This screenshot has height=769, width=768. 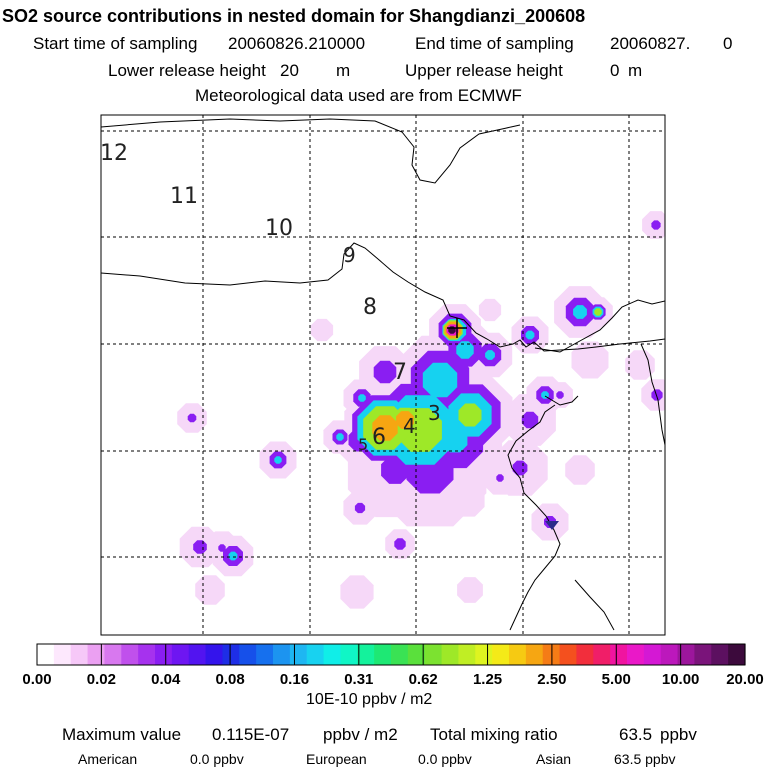 What do you see at coordinates (409, 426) in the screenshot?
I see `contour-label: 4` at bounding box center [409, 426].